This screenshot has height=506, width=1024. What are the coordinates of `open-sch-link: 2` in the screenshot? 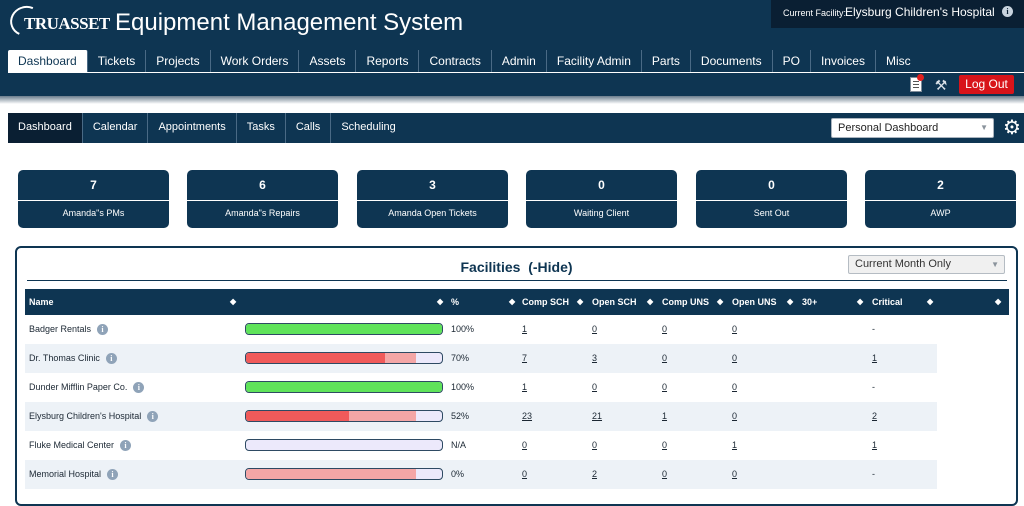 It's located at (595, 474).